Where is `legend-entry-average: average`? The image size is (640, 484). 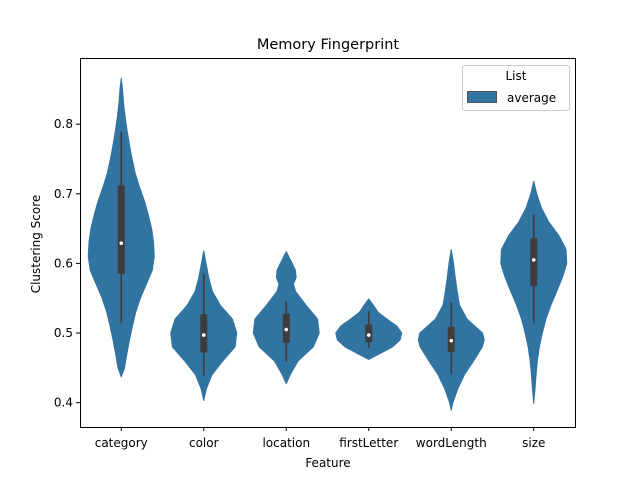
legend-entry-average: average is located at coordinates (531, 98).